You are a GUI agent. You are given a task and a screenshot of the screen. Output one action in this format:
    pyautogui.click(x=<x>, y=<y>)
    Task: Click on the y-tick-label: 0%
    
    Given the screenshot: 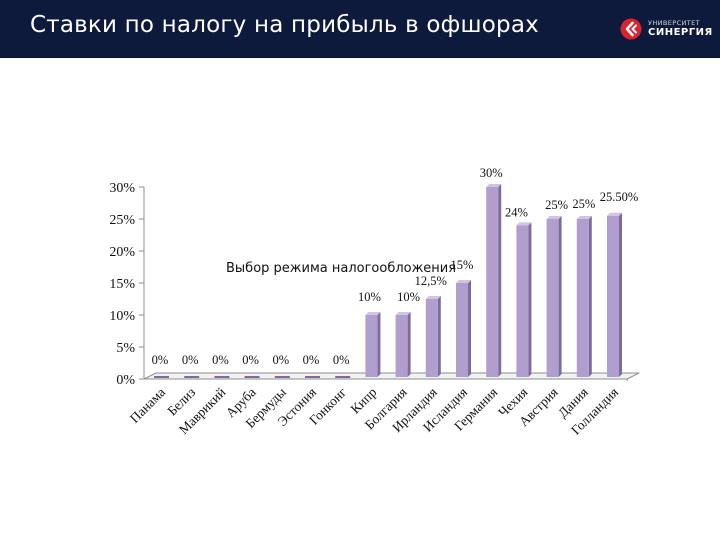 What is the action you would take?
    pyautogui.click(x=125, y=380)
    